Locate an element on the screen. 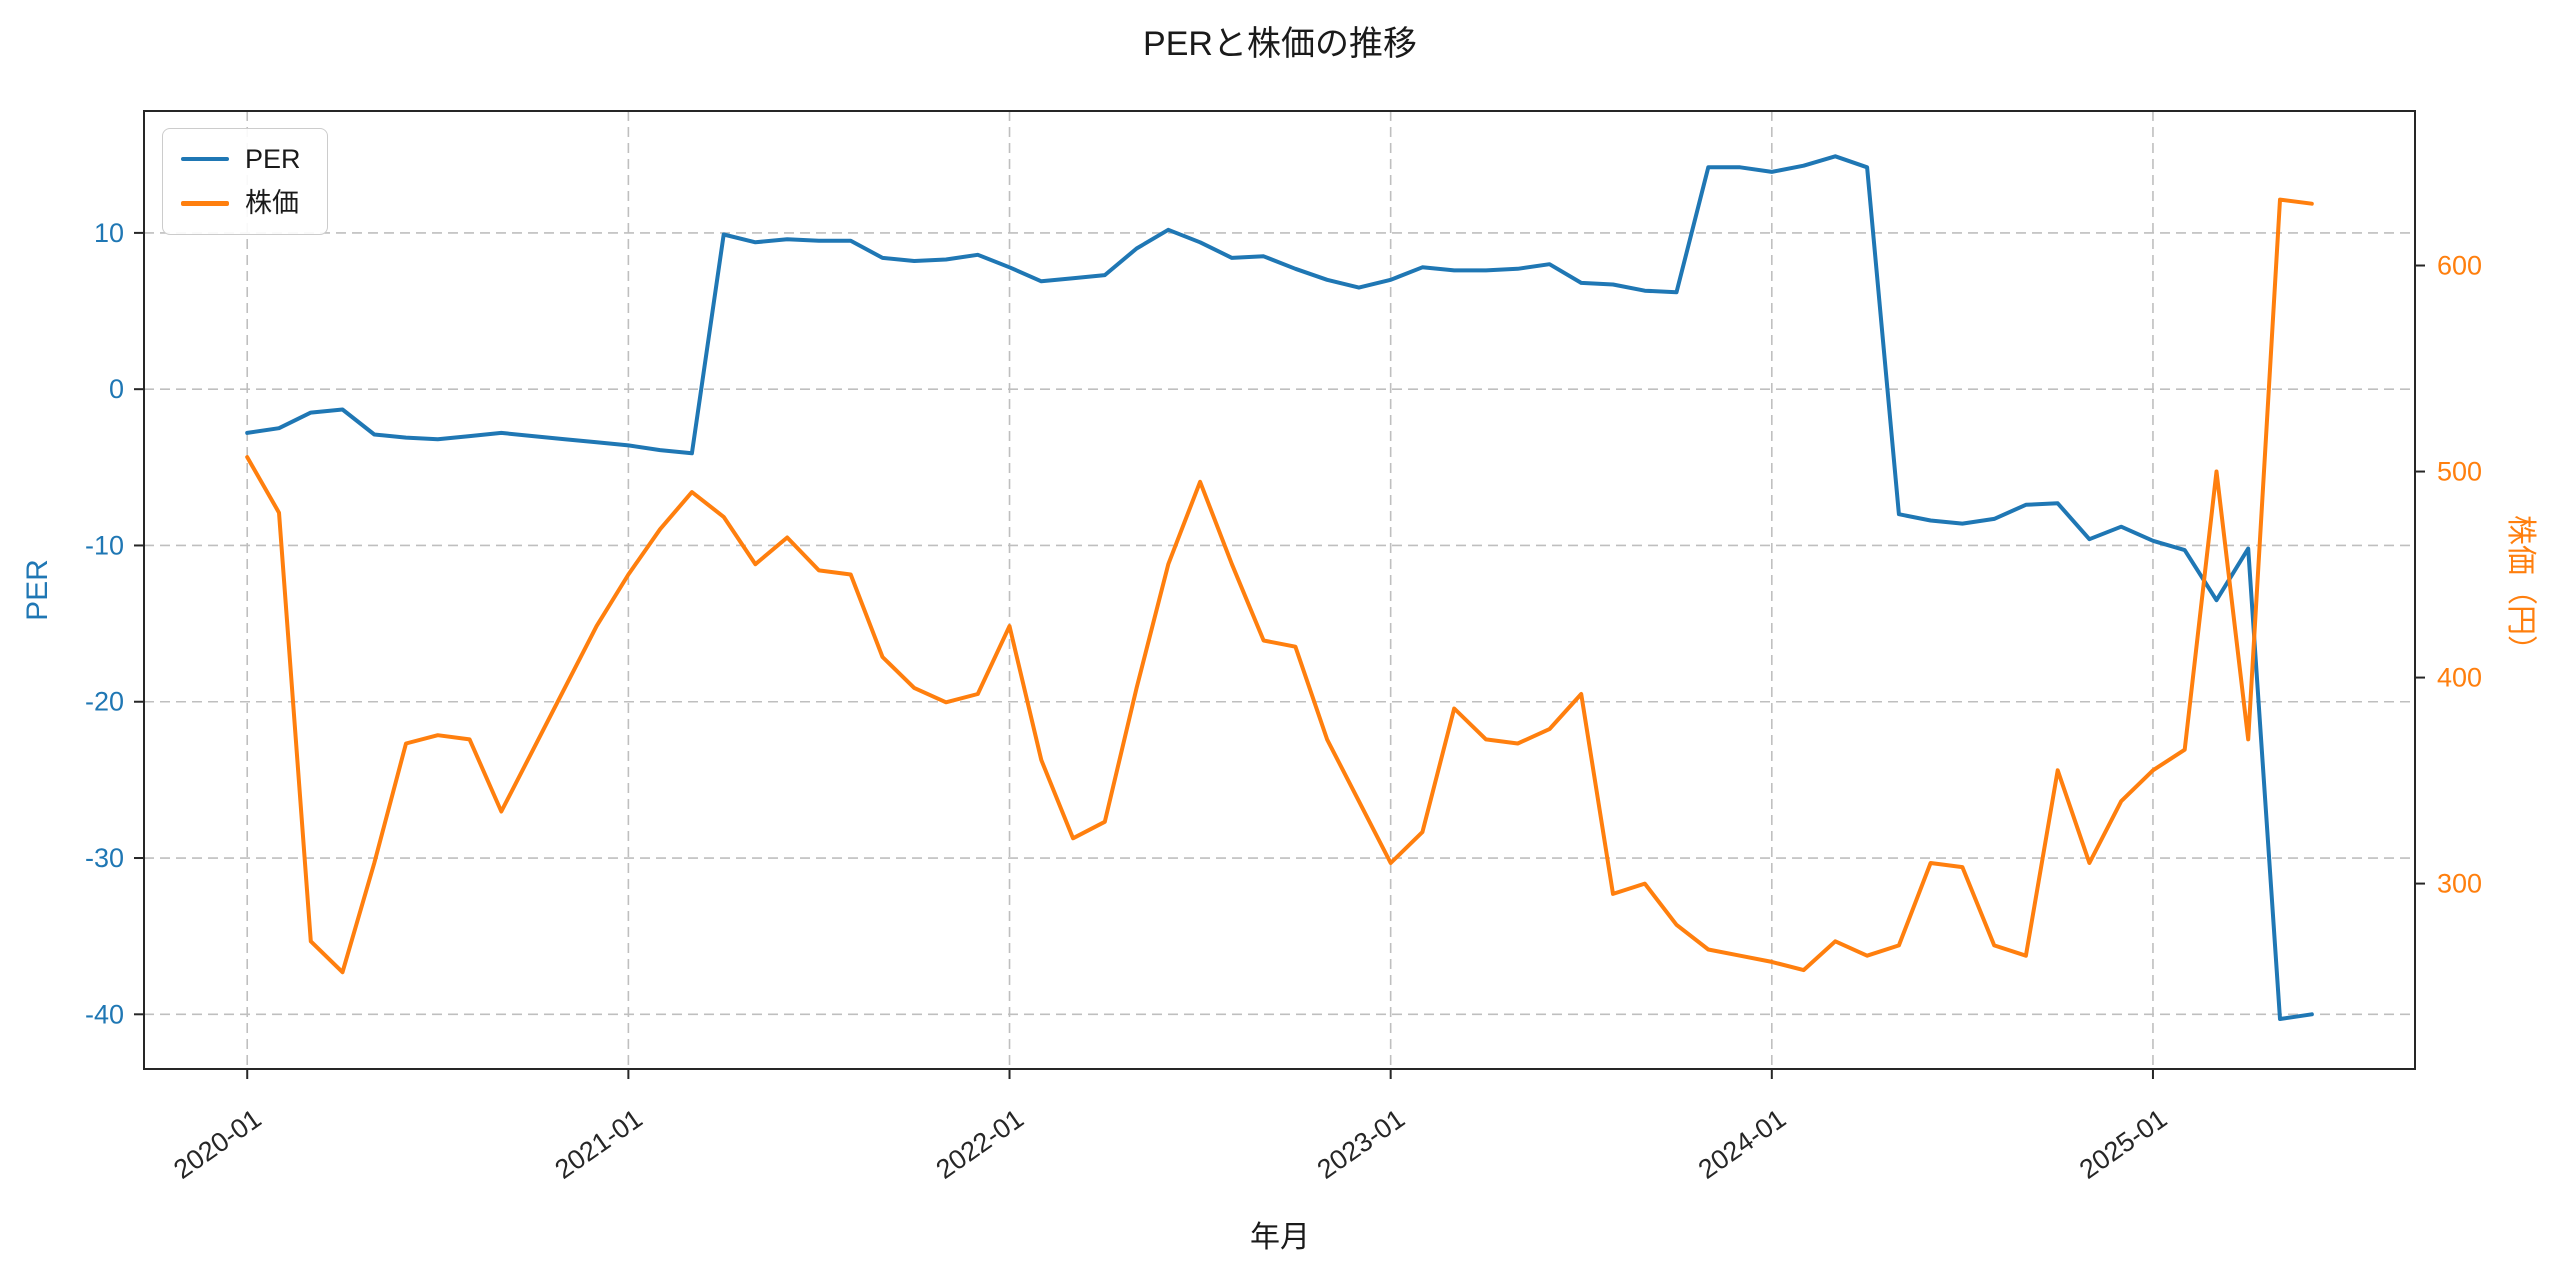  x-axis-label: 年月 is located at coordinates (1280, 1237).